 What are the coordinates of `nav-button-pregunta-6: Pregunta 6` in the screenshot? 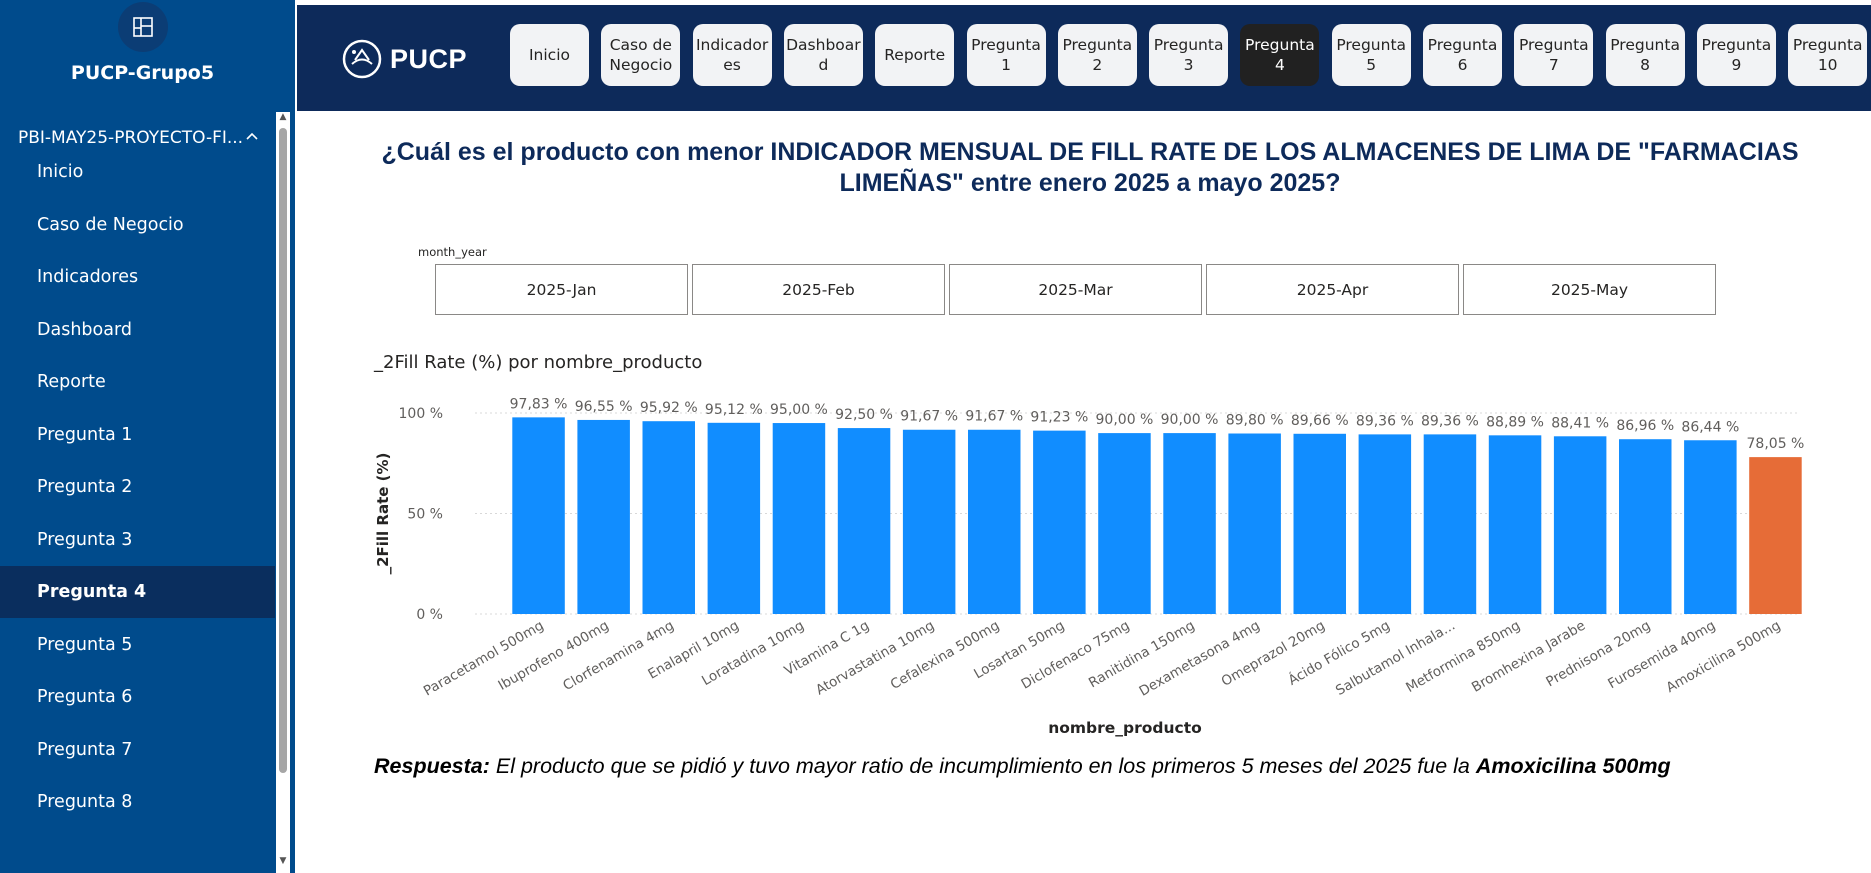 It's located at (1462, 55).